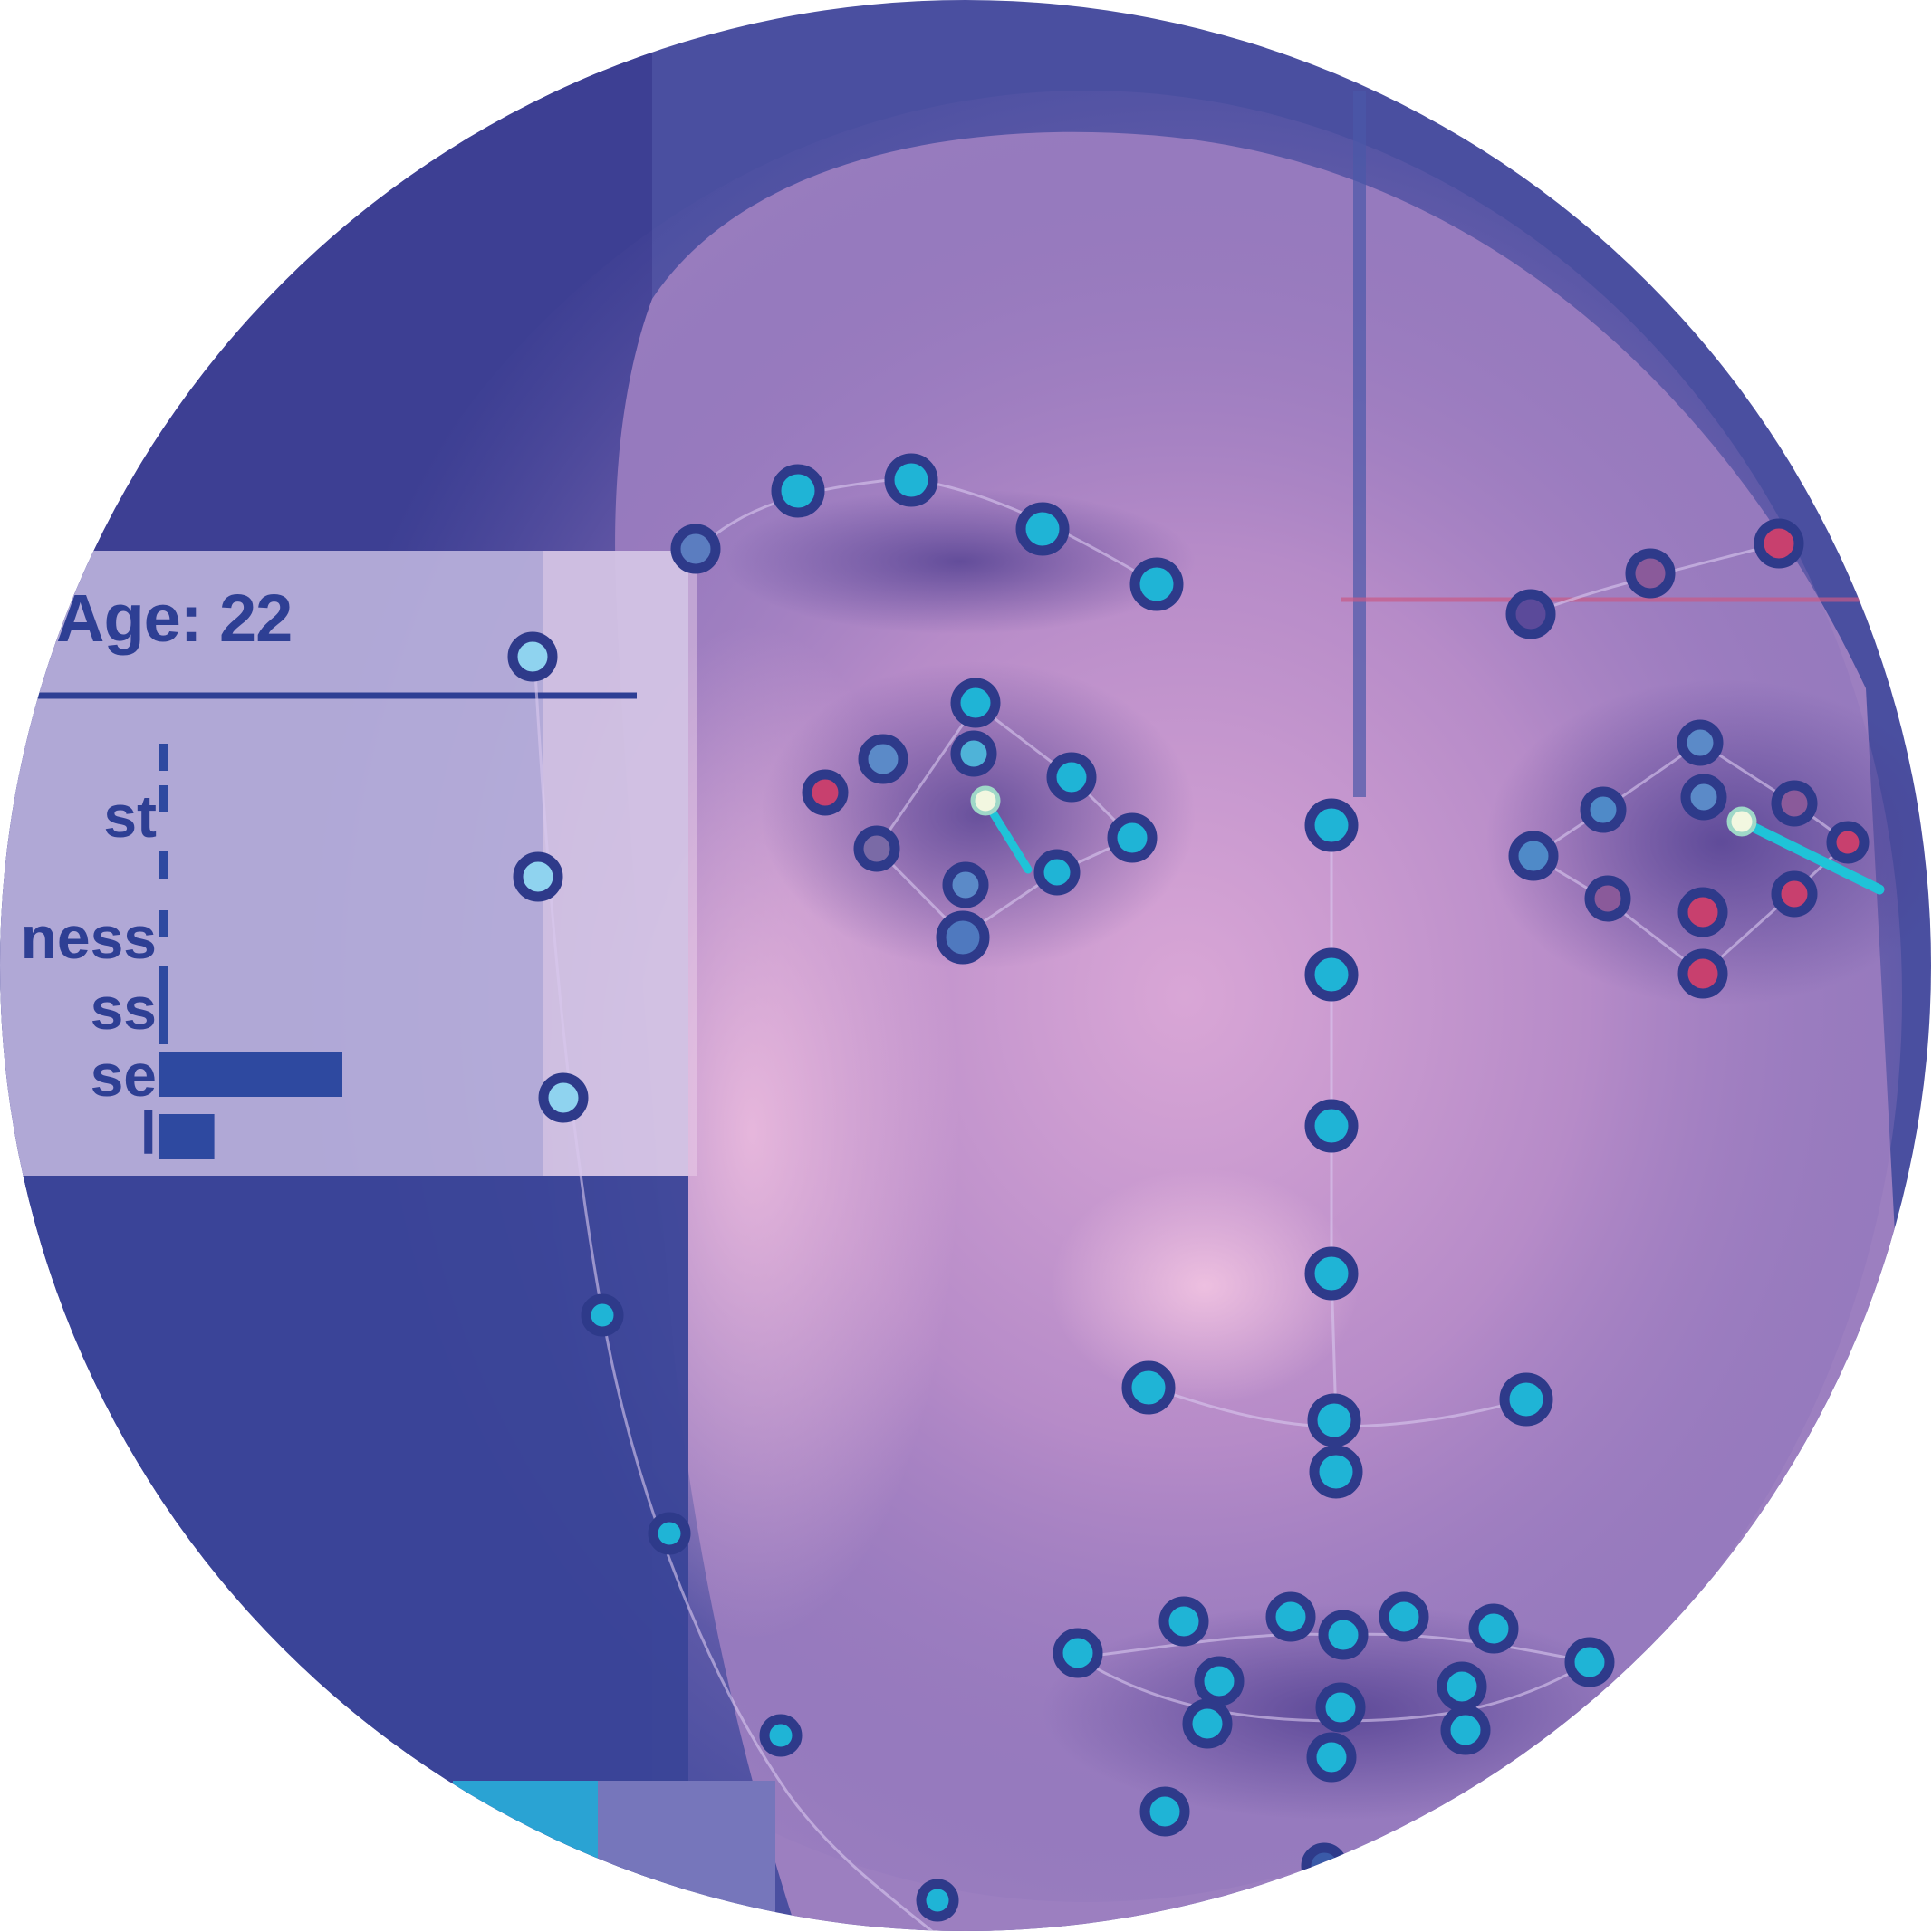 The image size is (1932, 1932). I want to click on emotion-label-1: ness, so click(88, 937).